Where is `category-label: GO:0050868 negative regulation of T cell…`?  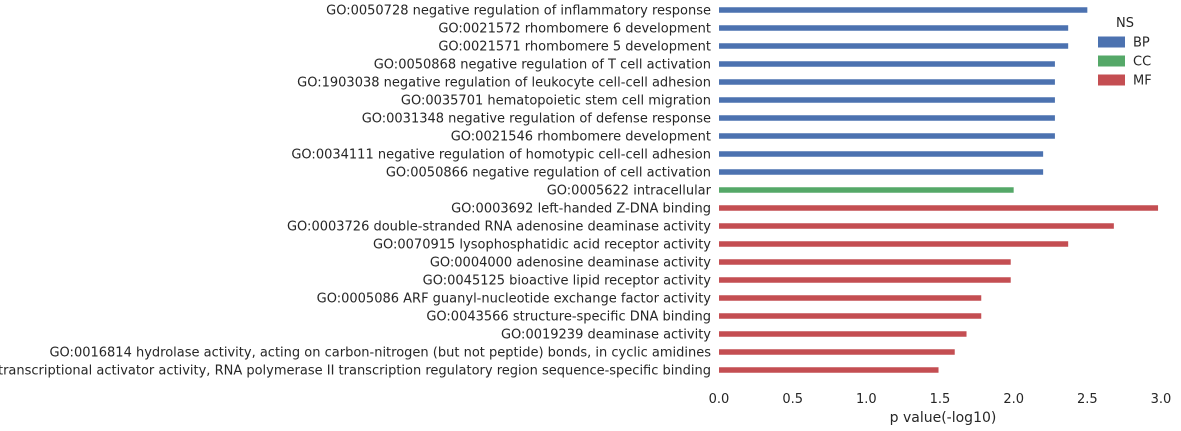
category-label: GO:0050868 negative regulation of T cell… is located at coordinates (542, 65).